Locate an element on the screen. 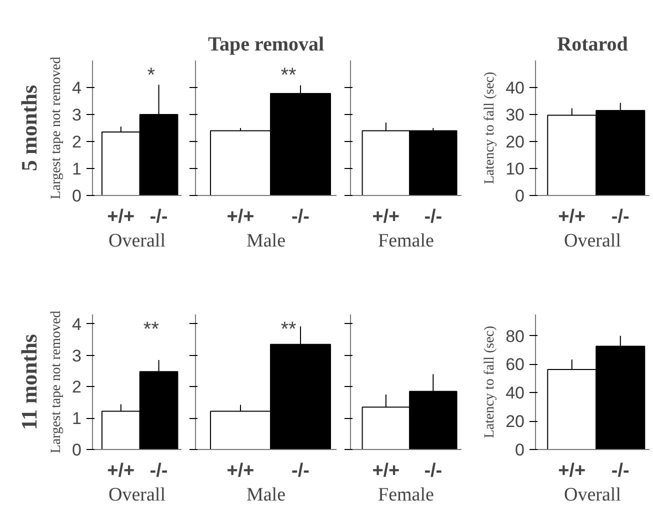 The height and width of the screenshot is (508, 653). text: 11 months is located at coordinates (29, 382).